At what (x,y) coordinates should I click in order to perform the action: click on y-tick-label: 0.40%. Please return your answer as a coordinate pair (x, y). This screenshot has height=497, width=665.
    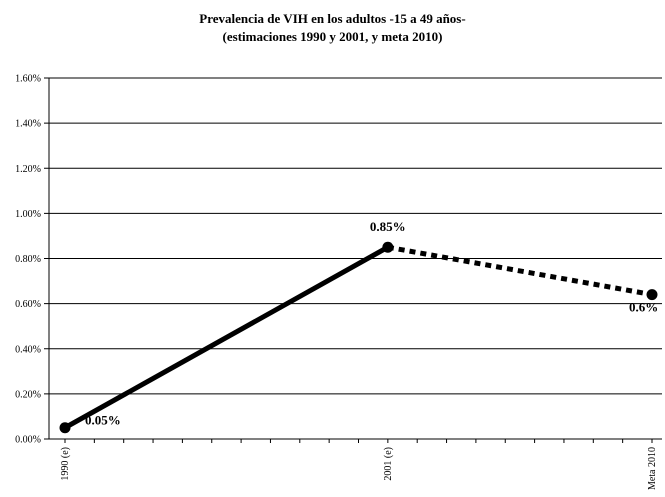
    Looking at the image, I should click on (28, 349).